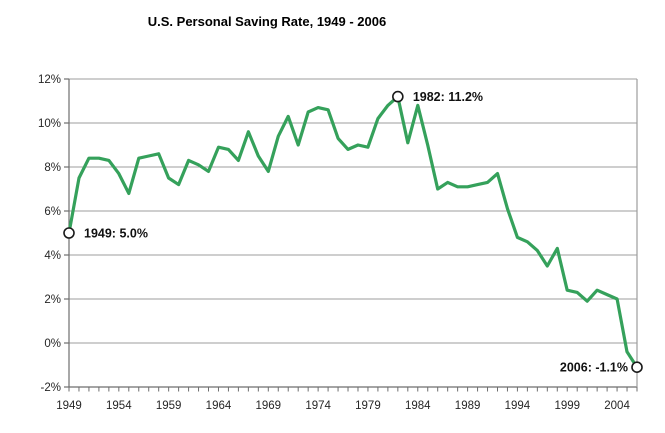 The height and width of the screenshot is (433, 665). Describe the element at coordinates (594, 368) in the screenshot. I see `annotation-label: 2006: -1.1%` at that location.